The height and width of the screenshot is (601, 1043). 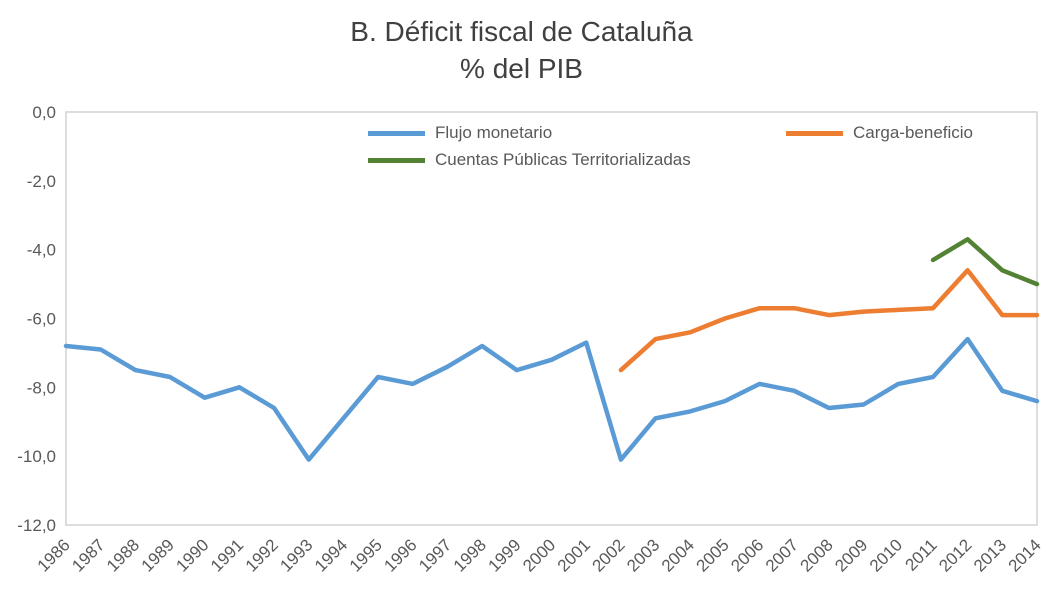 I want to click on y-axis-label: 0,0, so click(x=44, y=112).